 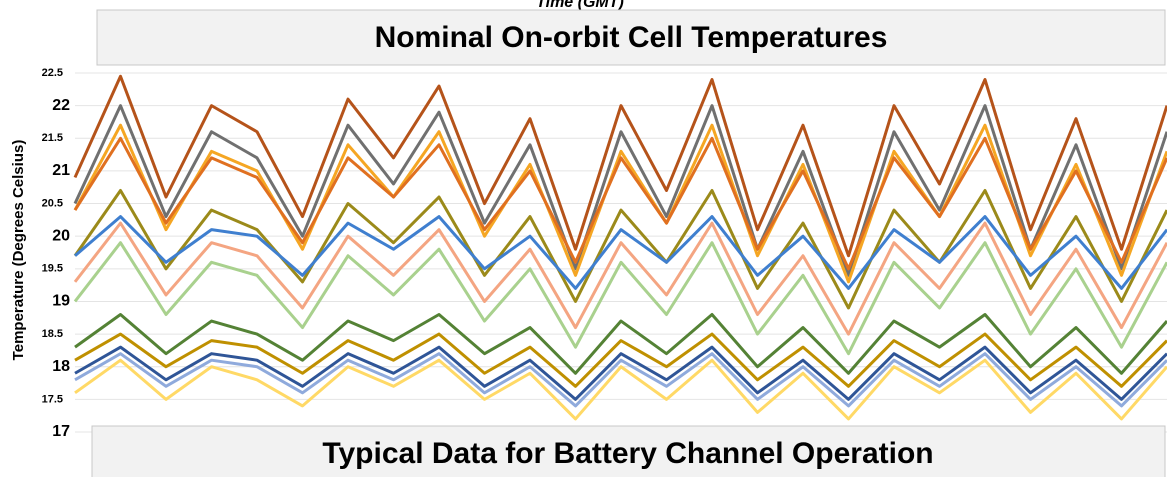 I want to click on y-tick-label: 17, so click(x=61, y=431).